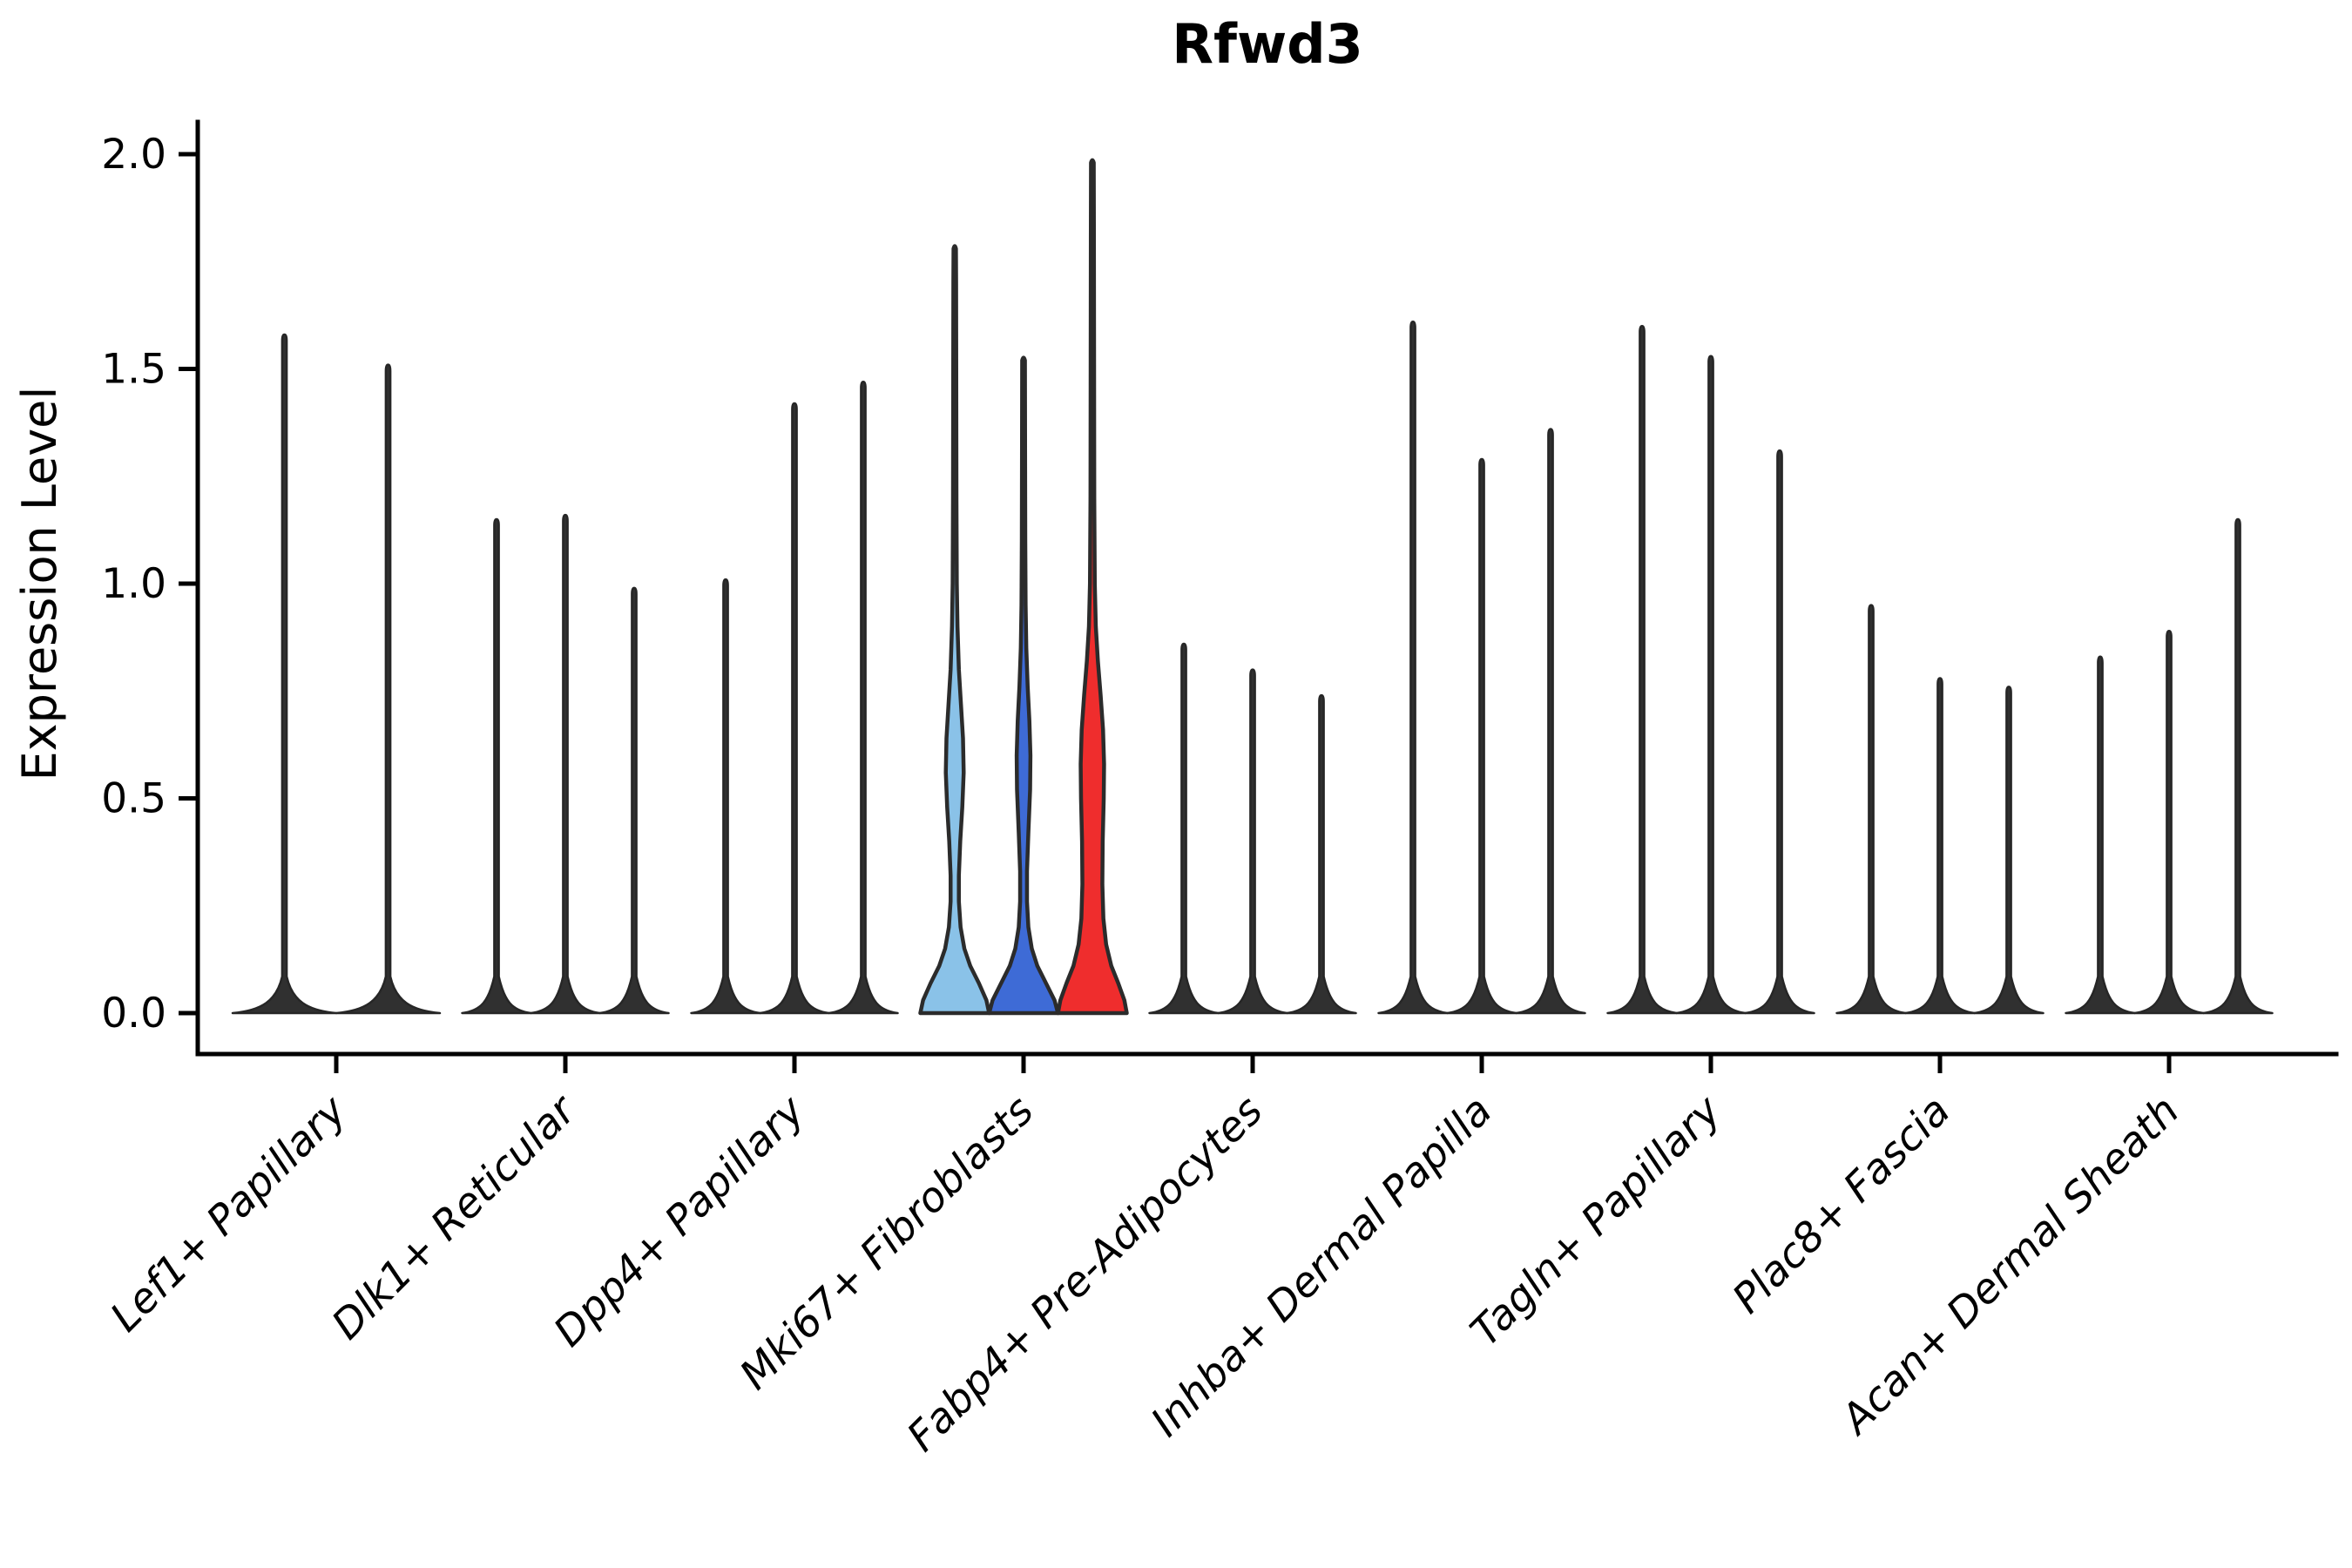  I want to click on y-tick-label: 1.0, so click(134, 584).